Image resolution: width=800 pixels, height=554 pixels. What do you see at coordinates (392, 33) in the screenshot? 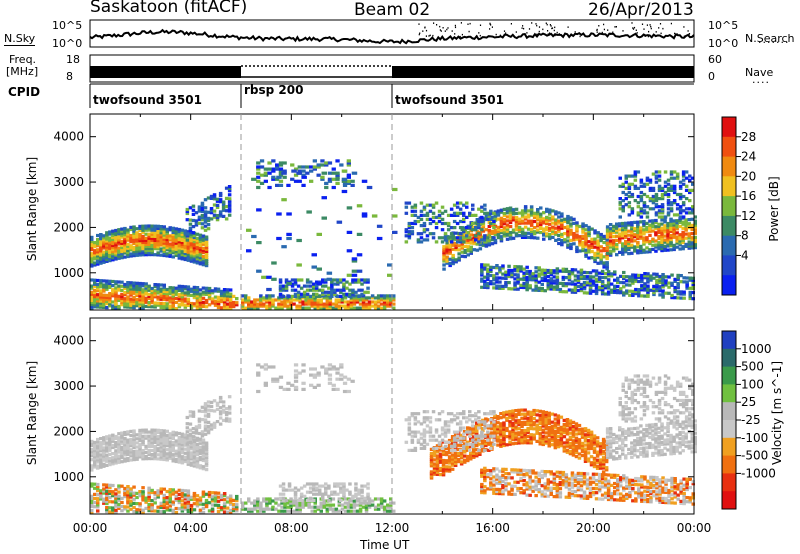
I see `nsky-trace` at bounding box center [392, 33].